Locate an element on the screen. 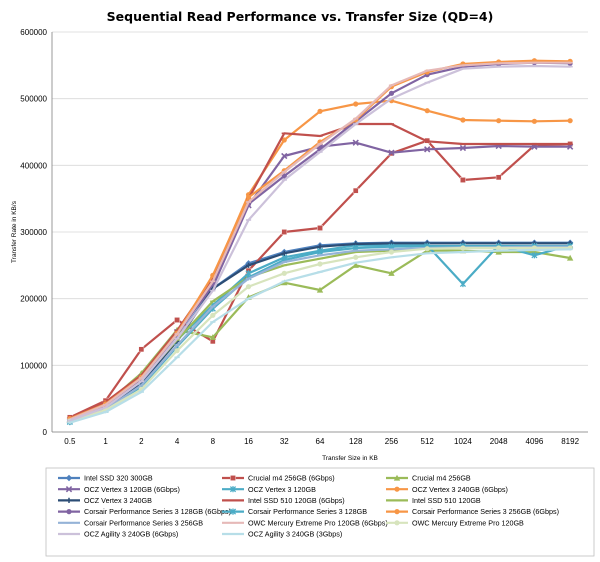  legend-label: Intel SSD 510 120GB (6Gbps) is located at coordinates (296, 500).